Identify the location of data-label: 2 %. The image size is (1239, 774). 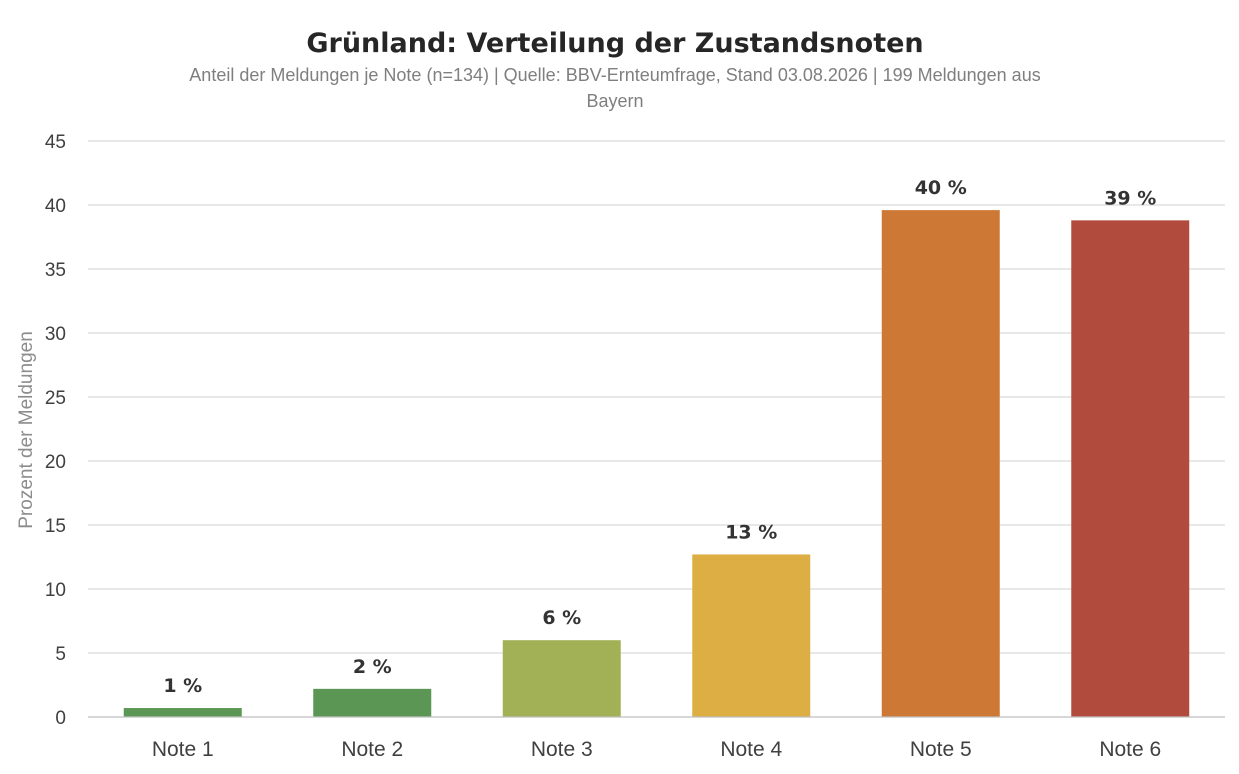
(372, 667).